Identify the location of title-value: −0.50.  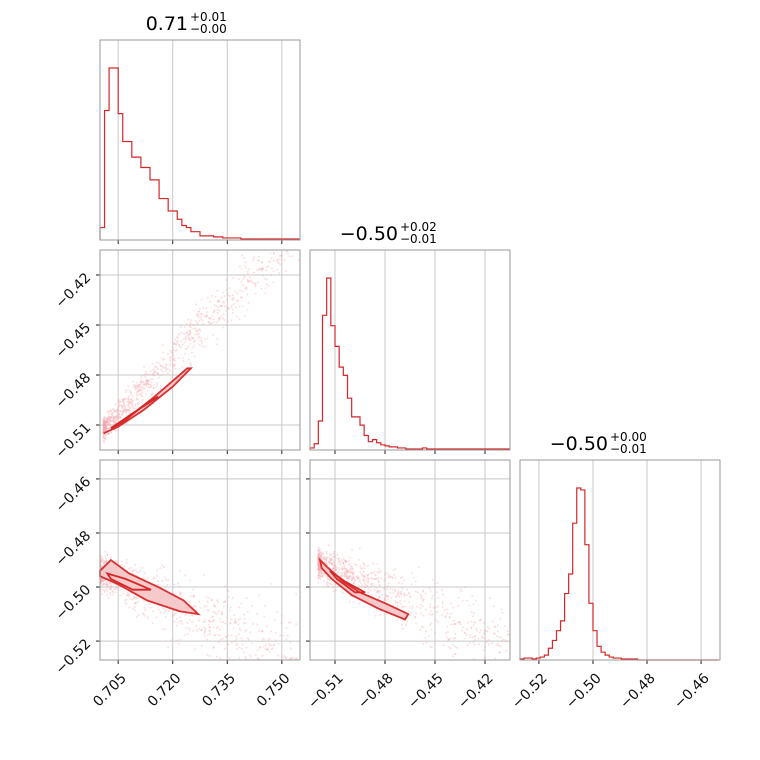
(369, 234).